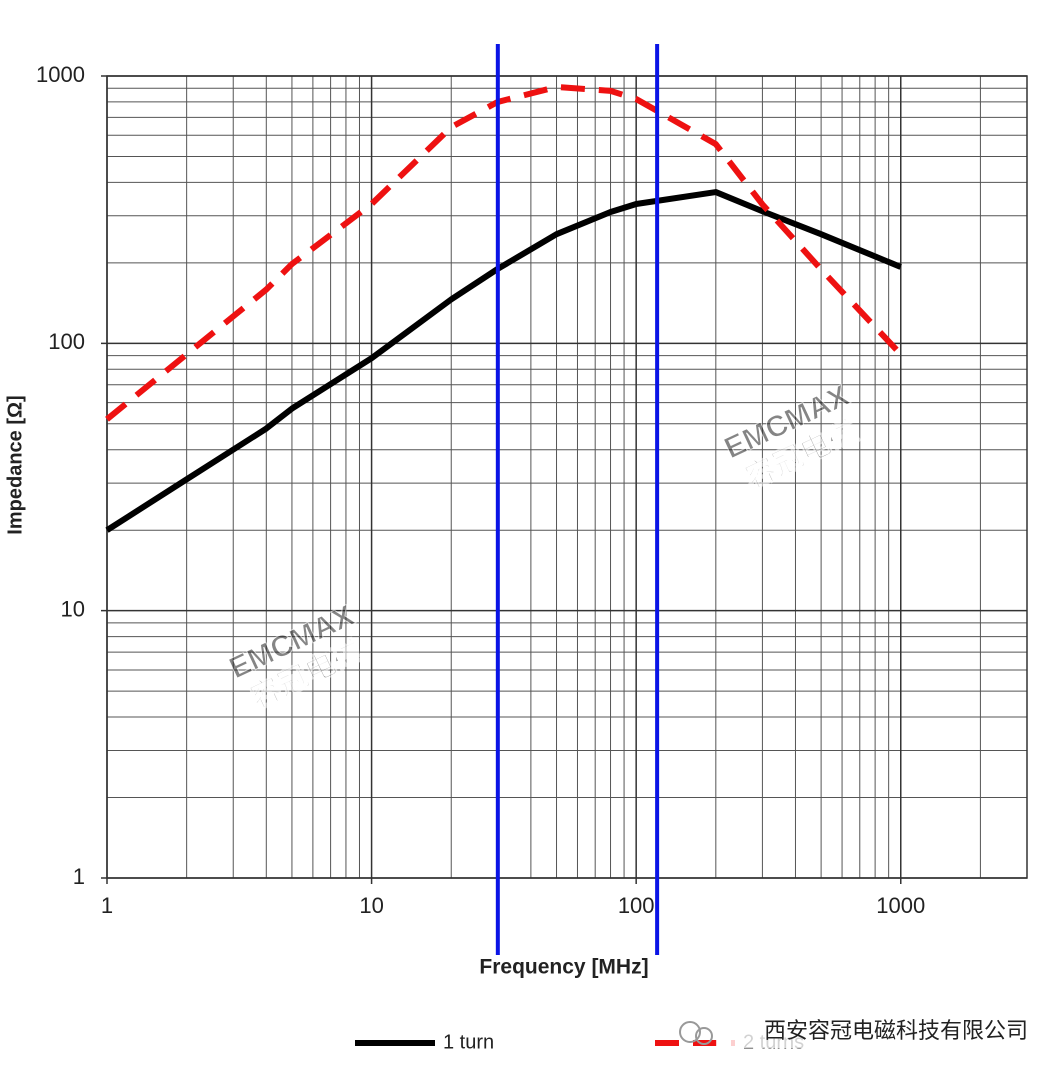  I want to click on x-axis-label: Frequency [MHz], so click(563, 967).